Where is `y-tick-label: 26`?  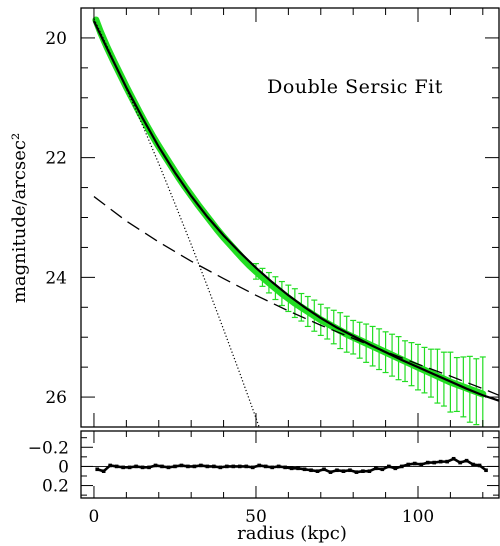
y-tick-label: 26 is located at coordinates (56, 398).